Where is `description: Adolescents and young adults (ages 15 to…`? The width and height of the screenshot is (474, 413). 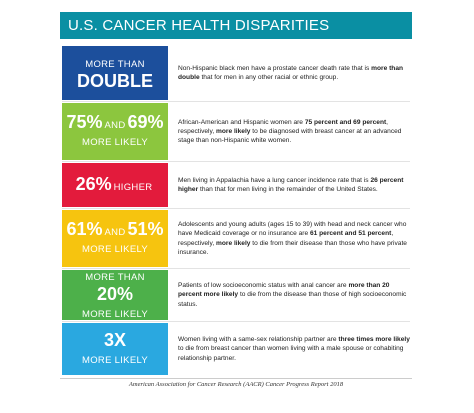
description: Adolescents and young adults (ages 15 to… is located at coordinates (294, 238).